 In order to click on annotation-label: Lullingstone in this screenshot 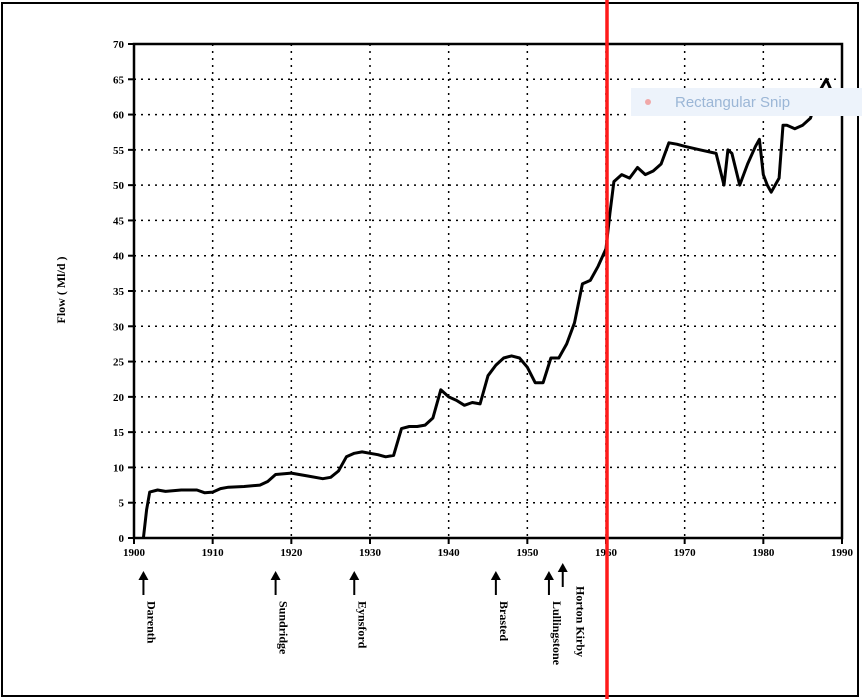, I will do `click(557, 633)`.